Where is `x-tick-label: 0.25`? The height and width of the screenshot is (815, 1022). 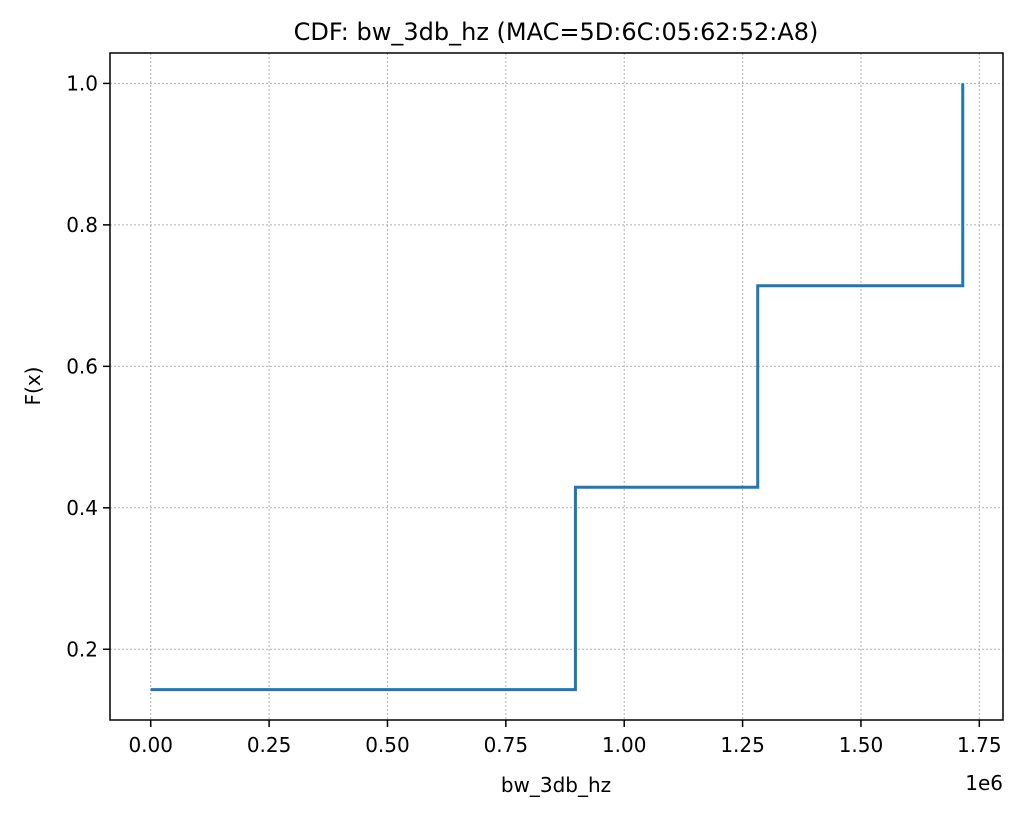 x-tick-label: 0.25 is located at coordinates (269, 745).